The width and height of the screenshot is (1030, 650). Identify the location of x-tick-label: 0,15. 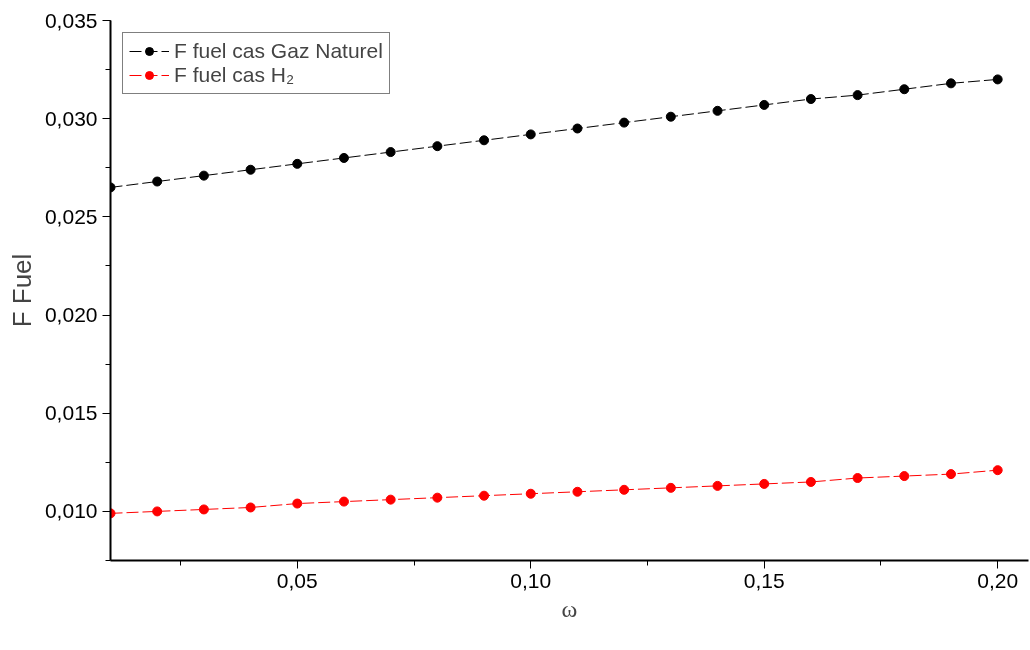
(764, 580).